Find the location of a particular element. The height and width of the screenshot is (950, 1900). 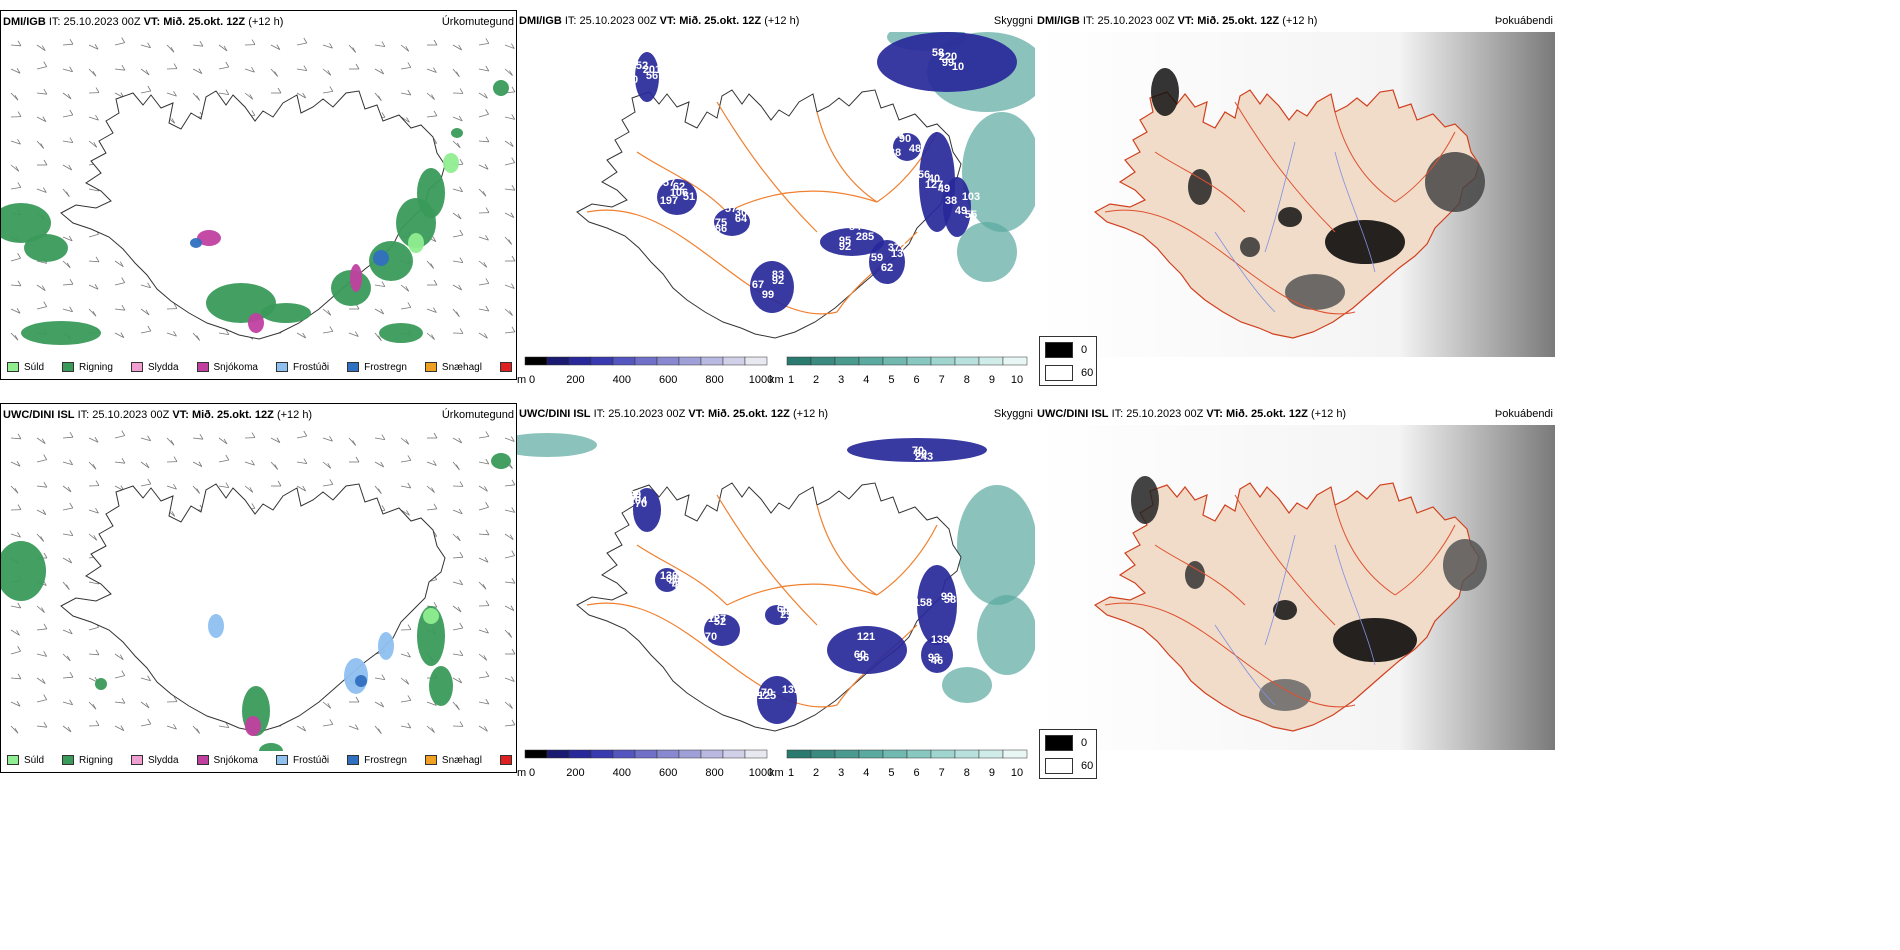

fog-key-row: 60 is located at coordinates (1068, 373).